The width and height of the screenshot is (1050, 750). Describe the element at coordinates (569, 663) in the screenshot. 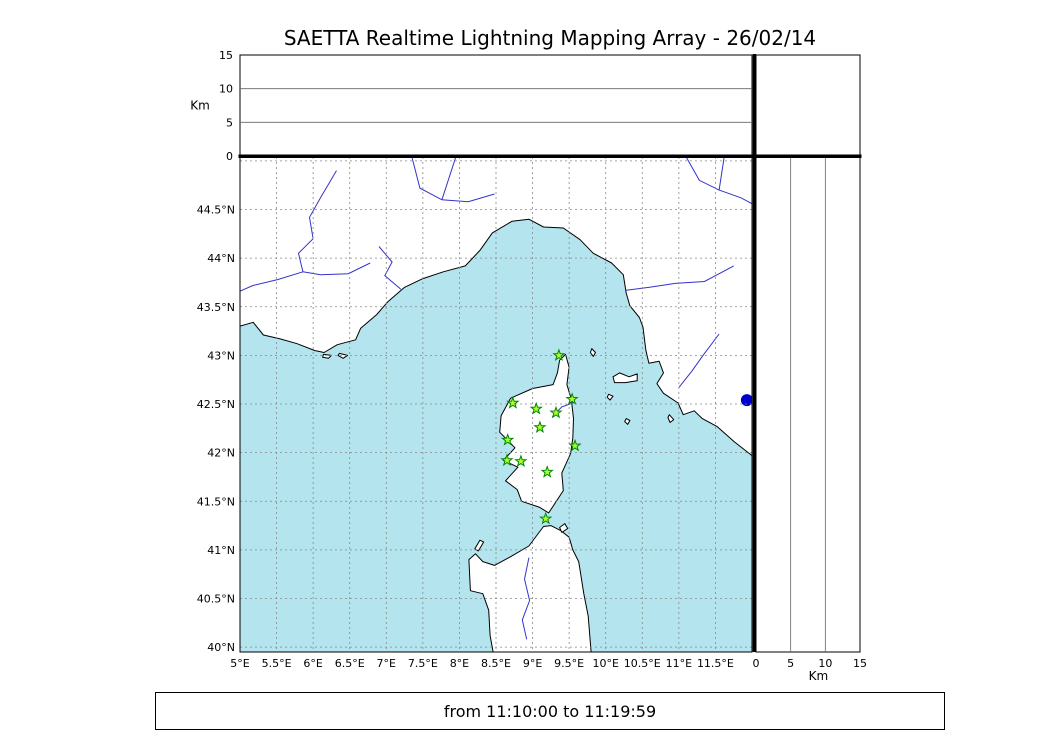

I see `lon-tick-label: 9.5°E` at that location.